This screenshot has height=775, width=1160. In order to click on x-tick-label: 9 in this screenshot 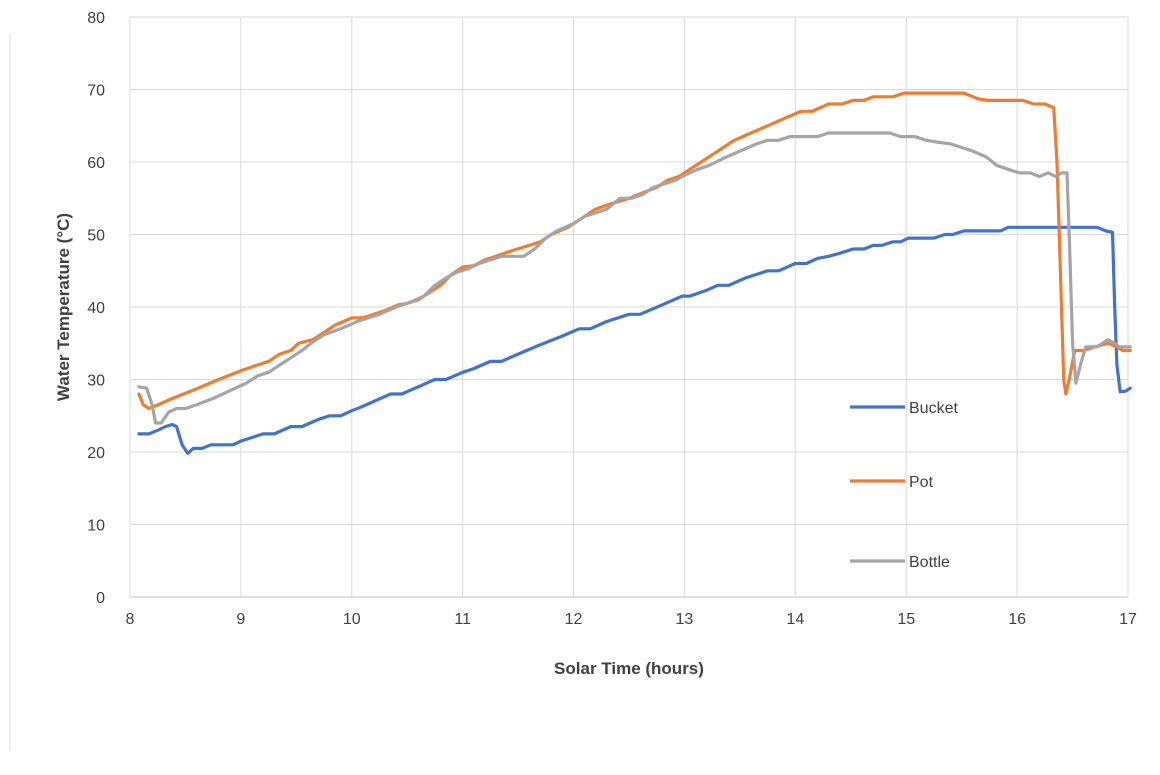, I will do `click(240, 619)`.